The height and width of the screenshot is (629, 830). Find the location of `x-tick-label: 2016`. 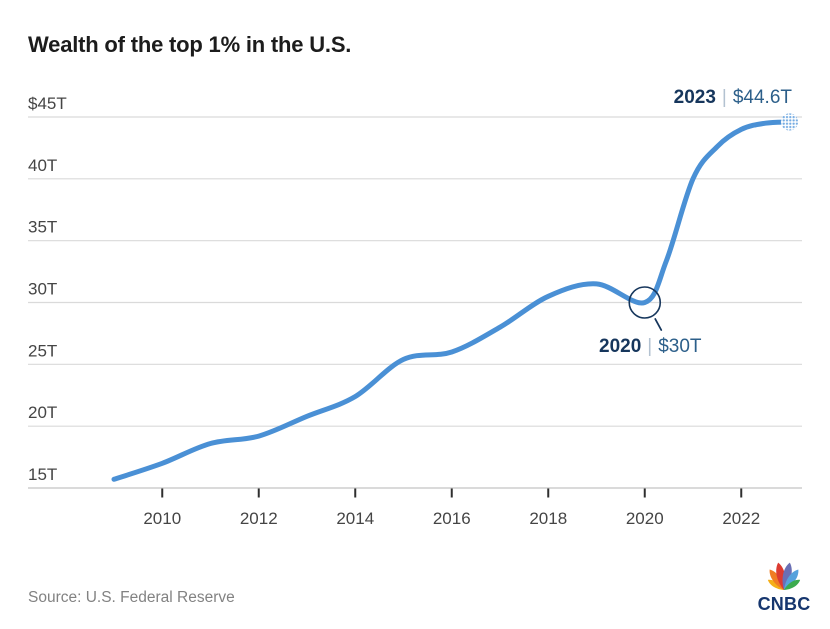

x-tick-label: 2016 is located at coordinates (452, 518).